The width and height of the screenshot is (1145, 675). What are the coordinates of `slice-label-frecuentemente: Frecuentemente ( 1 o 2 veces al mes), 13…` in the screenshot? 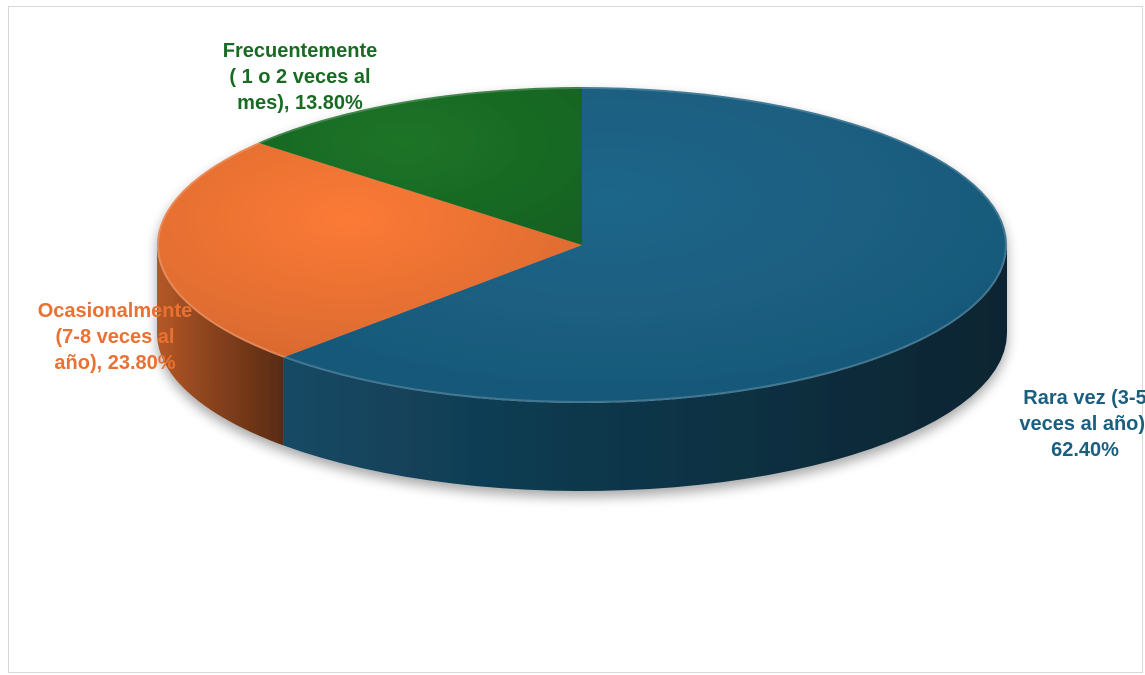 It's located at (300, 77).